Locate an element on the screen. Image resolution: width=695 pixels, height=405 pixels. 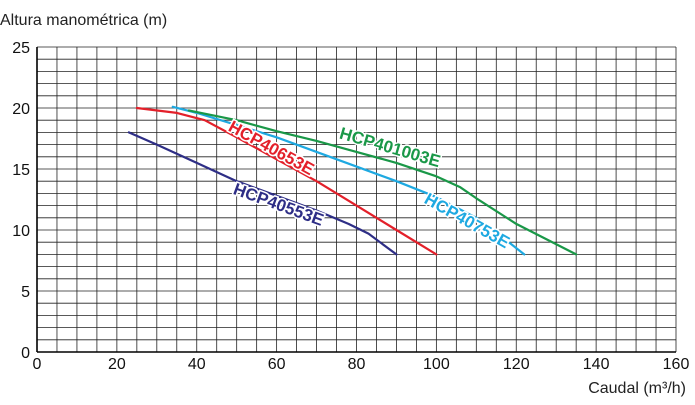
series-label-hcp40553e: HCP40553E is located at coordinates (278, 205).